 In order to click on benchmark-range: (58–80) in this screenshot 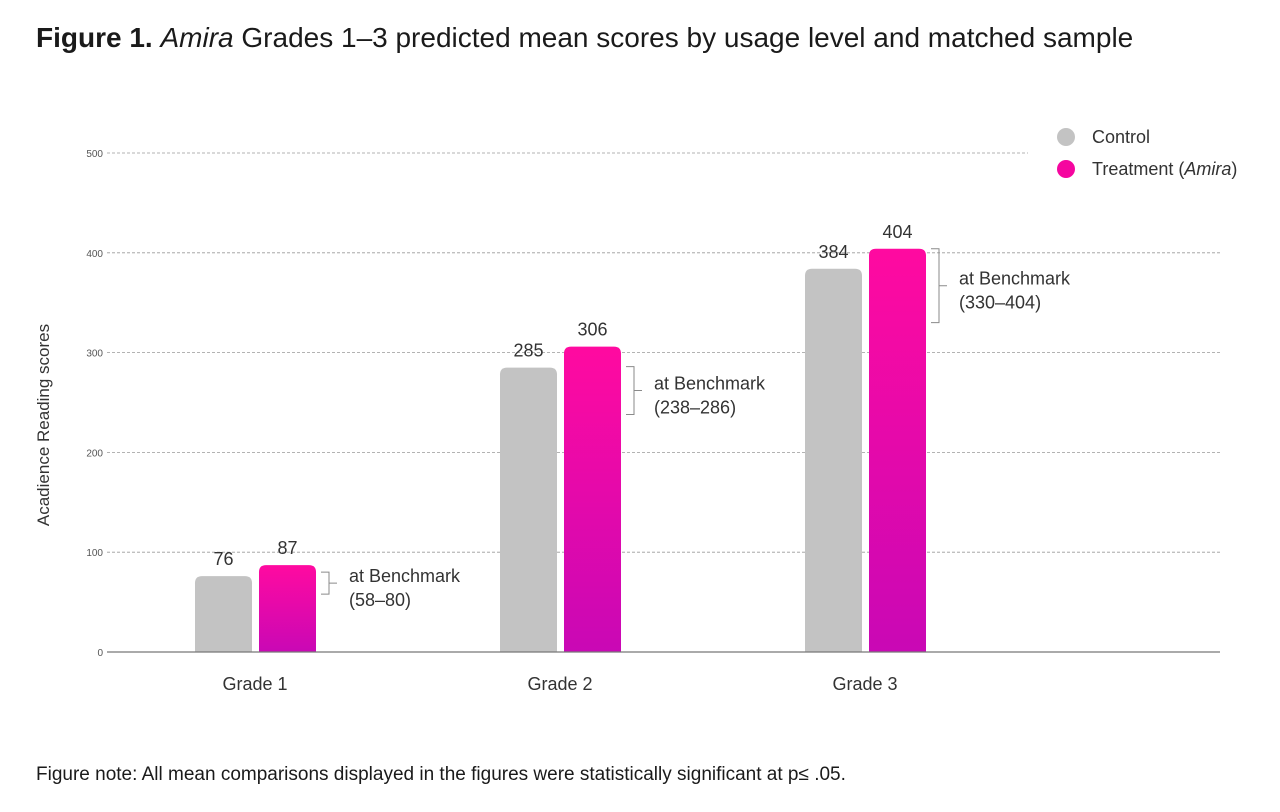, I will do `click(380, 600)`.